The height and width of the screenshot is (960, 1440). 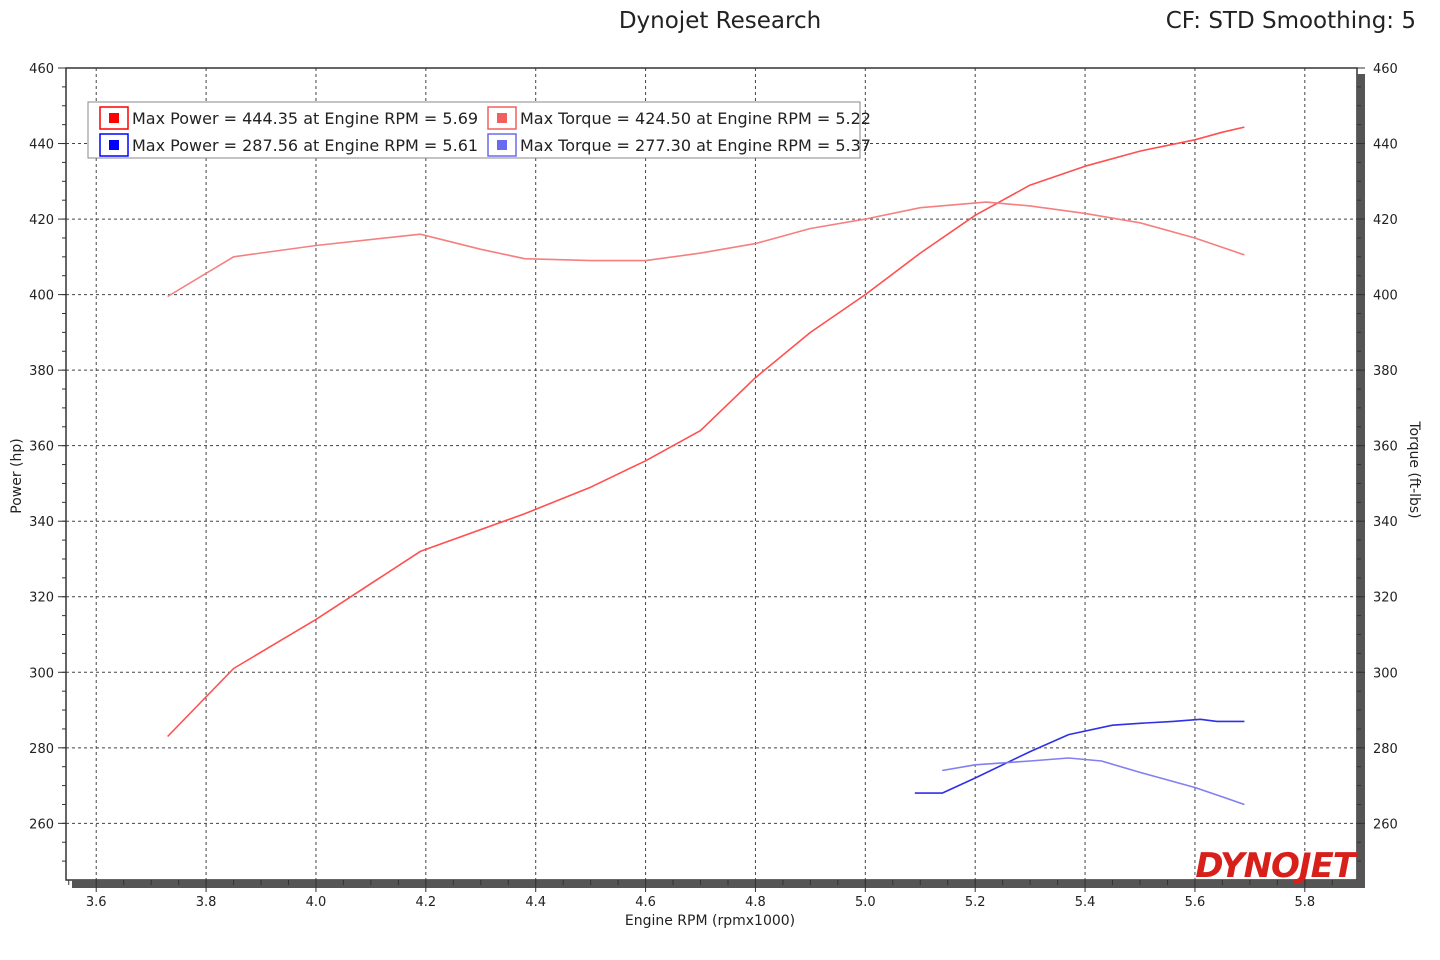 What do you see at coordinates (1385, 673) in the screenshot?
I see `y-tick-label-right: 300` at bounding box center [1385, 673].